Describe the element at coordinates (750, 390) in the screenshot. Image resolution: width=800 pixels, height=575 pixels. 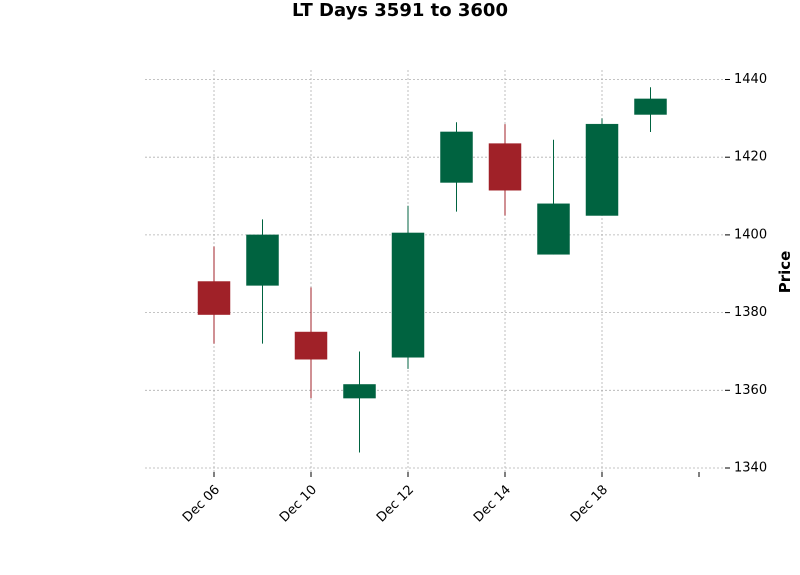
I see `y-tick-label: 1360` at that location.